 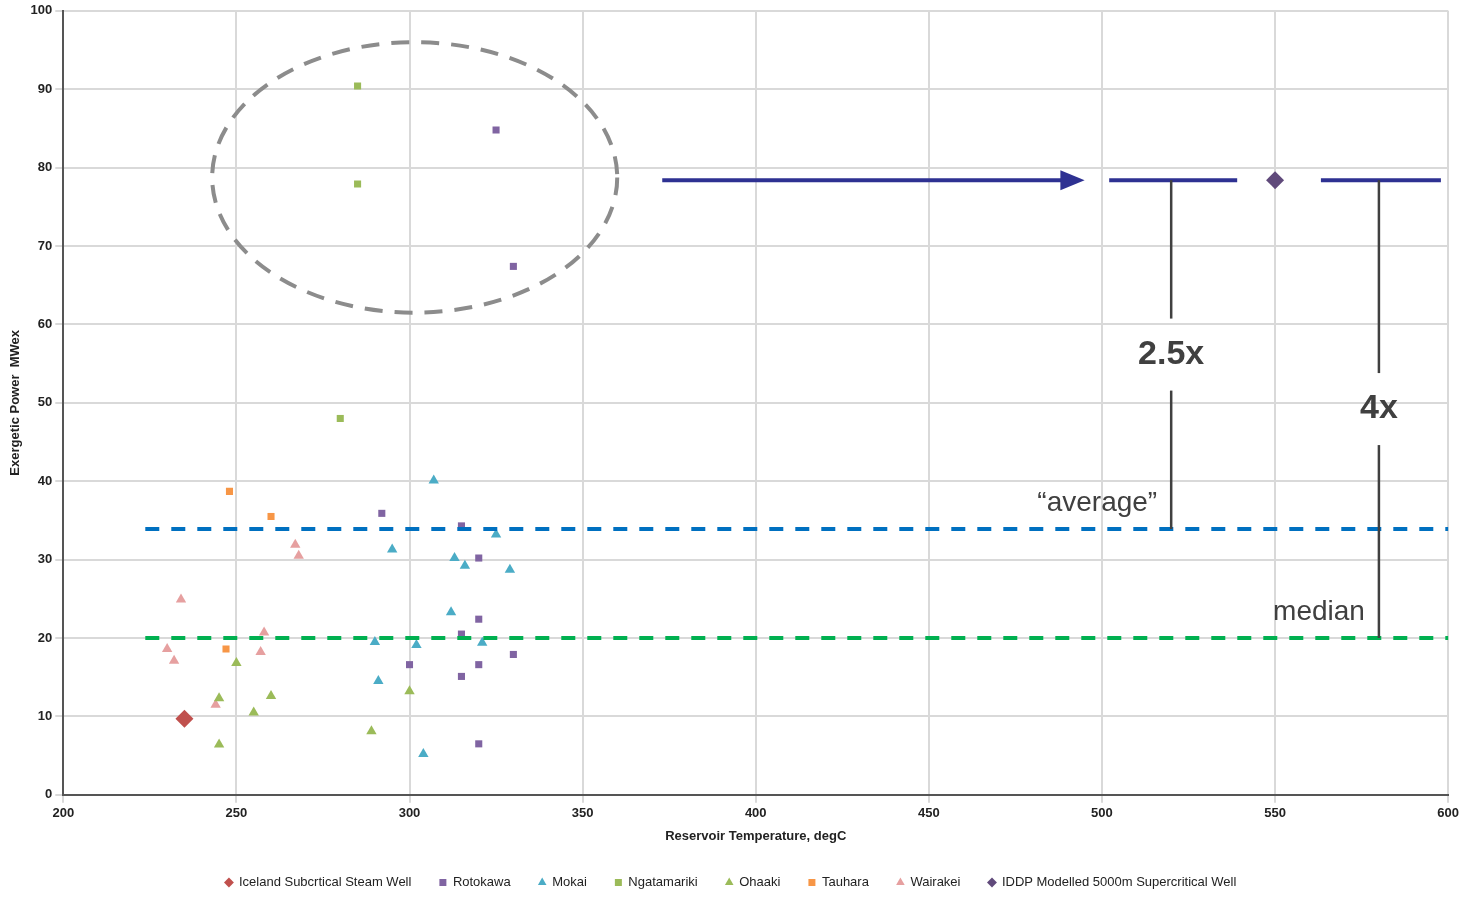 What do you see at coordinates (41, 10) in the screenshot?
I see `y-tick-label: 100` at bounding box center [41, 10].